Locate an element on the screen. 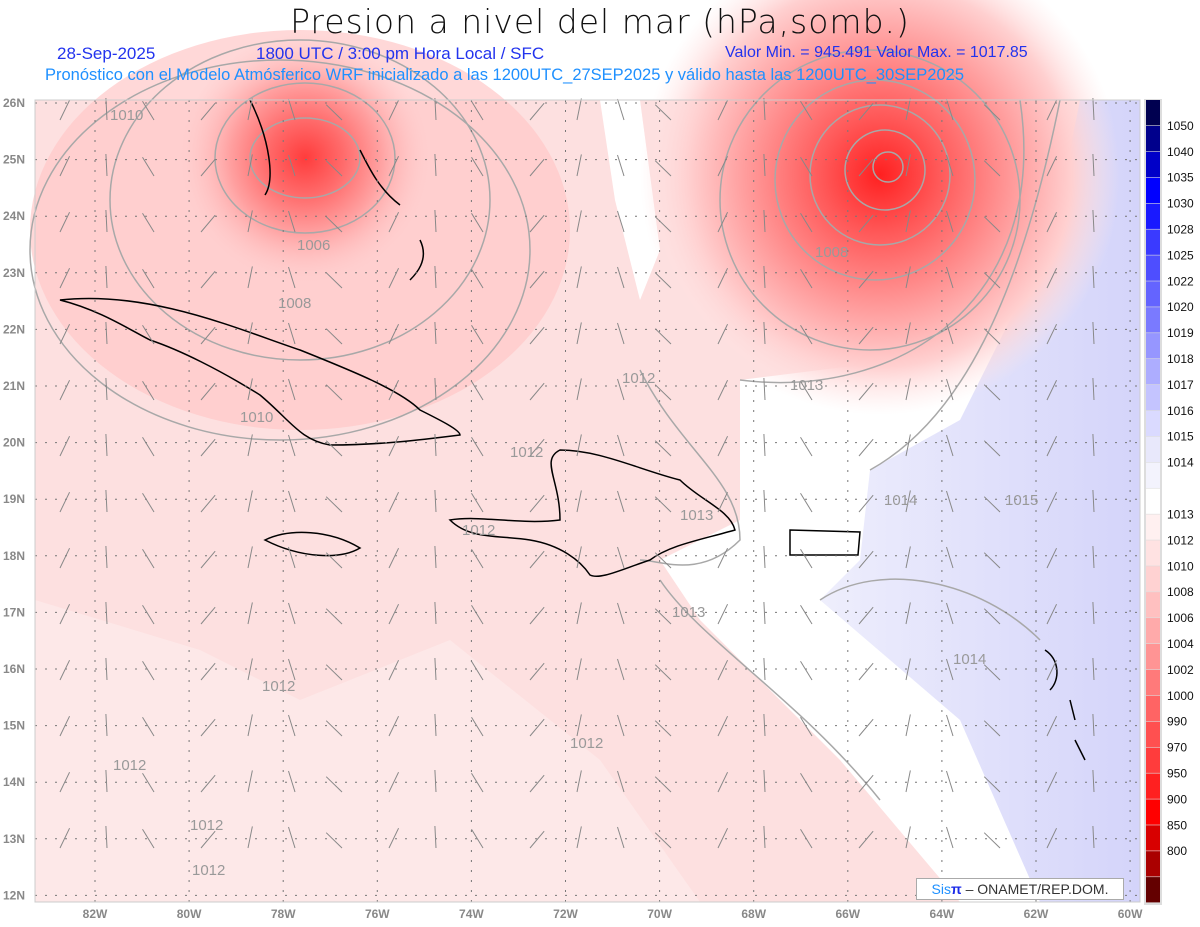  colorbar-label: 1002 is located at coordinates (1180, 670).